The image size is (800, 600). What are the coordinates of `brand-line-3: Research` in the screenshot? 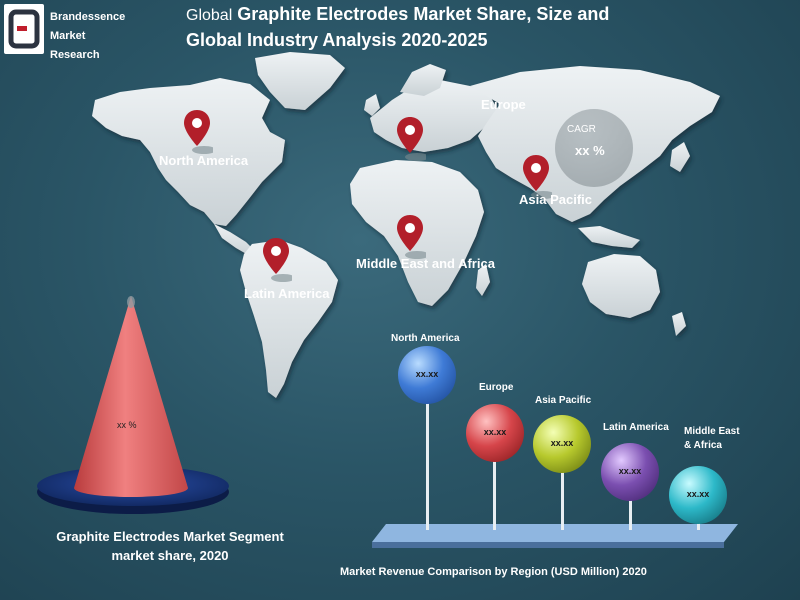 It's located at (75, 55).